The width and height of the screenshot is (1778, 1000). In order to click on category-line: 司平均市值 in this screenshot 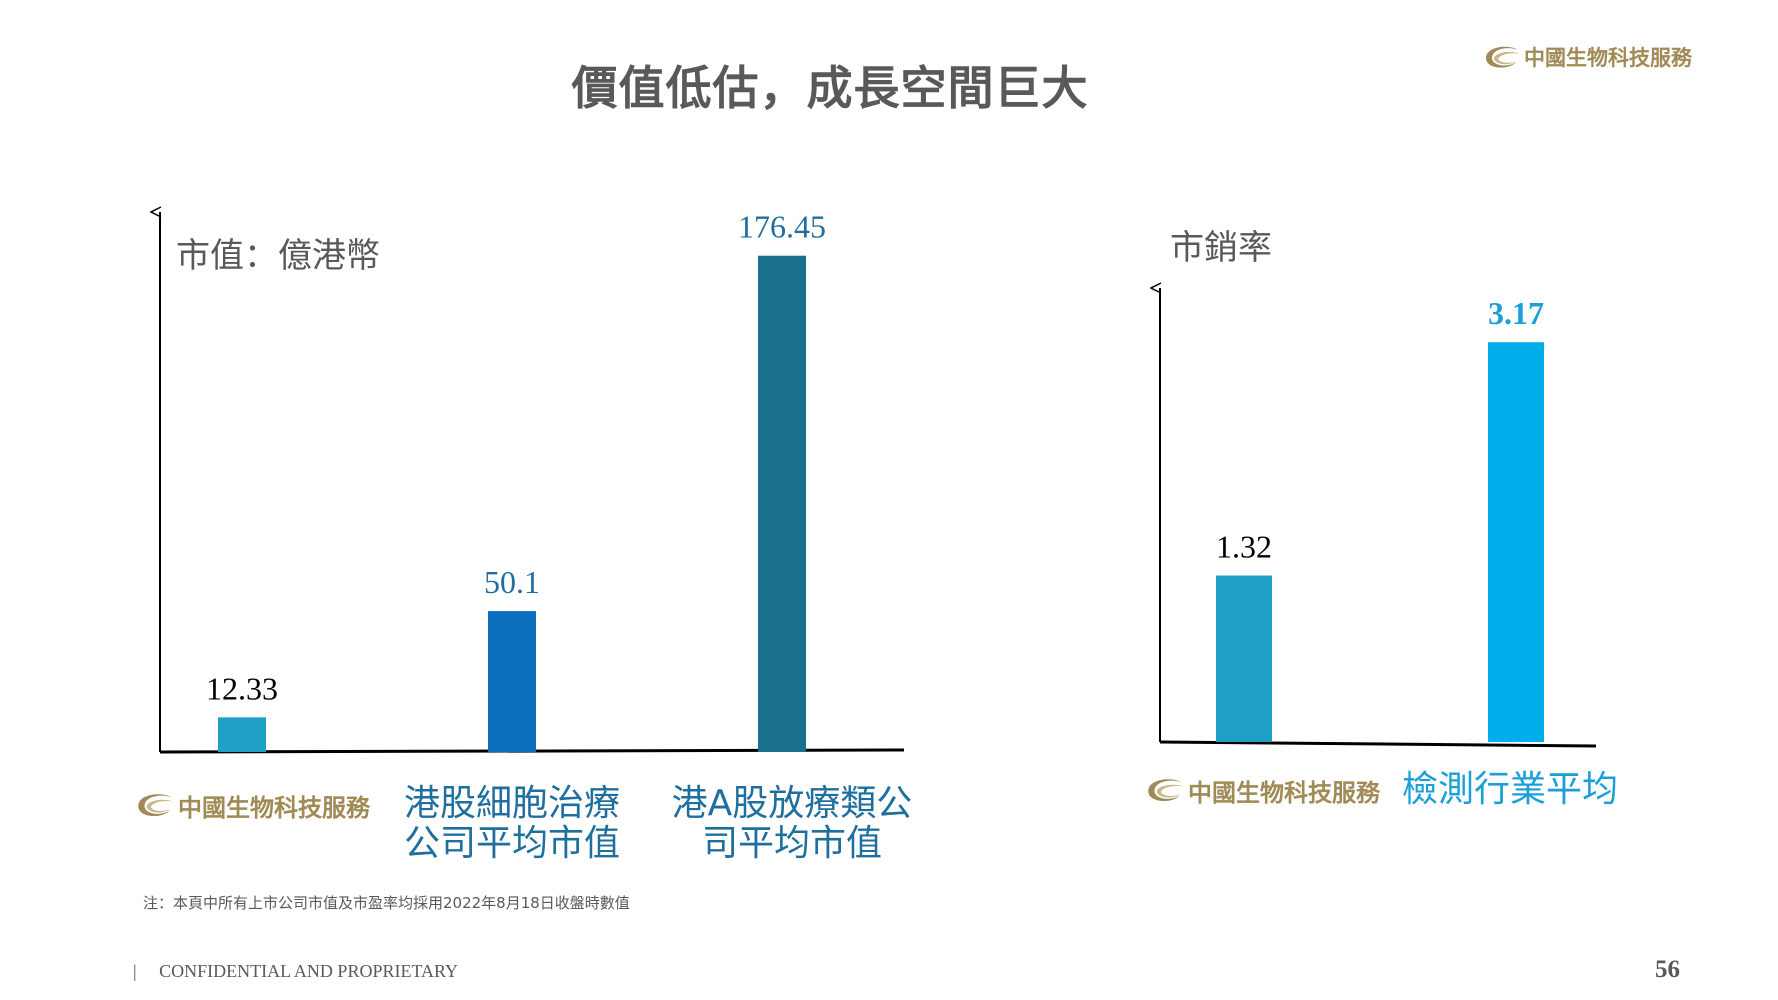, I will do `click(791, 843)`.